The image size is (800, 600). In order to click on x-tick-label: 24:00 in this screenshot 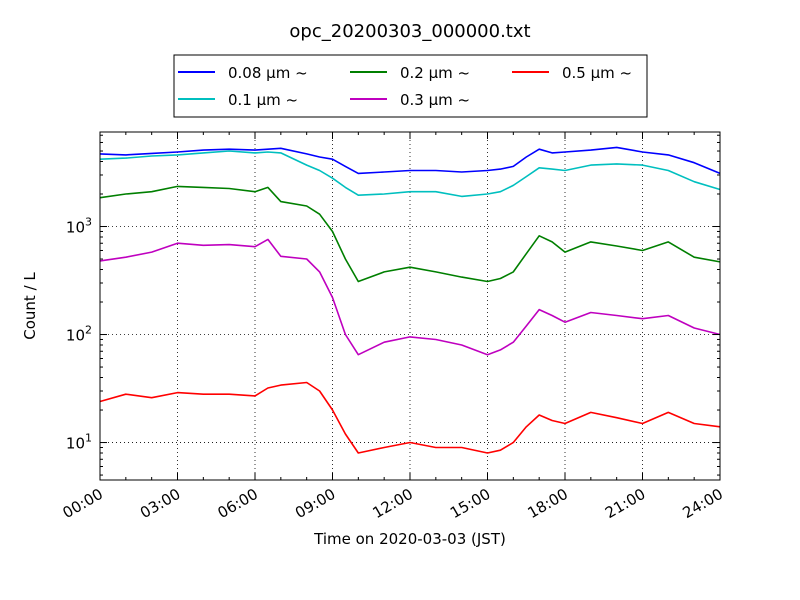, I will do `click(703, 503)`.